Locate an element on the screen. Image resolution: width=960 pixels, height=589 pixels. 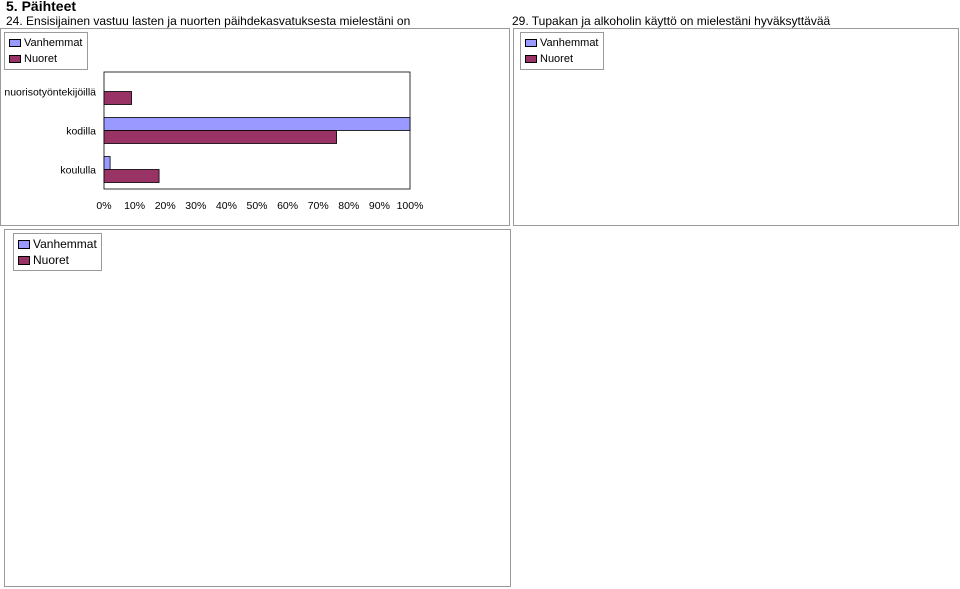
chart1-category-label: koululla is located at coordinates (78, 171).